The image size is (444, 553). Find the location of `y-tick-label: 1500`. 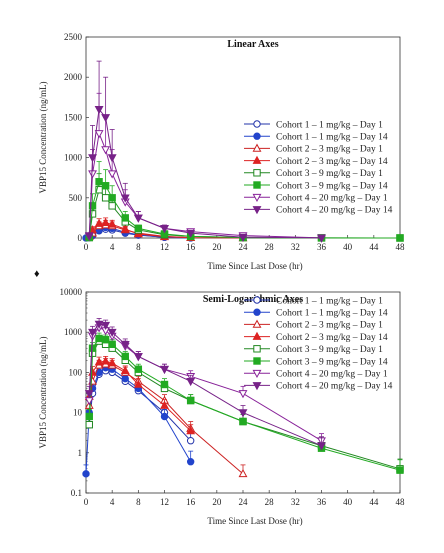

y-tick-label: 1500 is located at coordinates (73, 117).